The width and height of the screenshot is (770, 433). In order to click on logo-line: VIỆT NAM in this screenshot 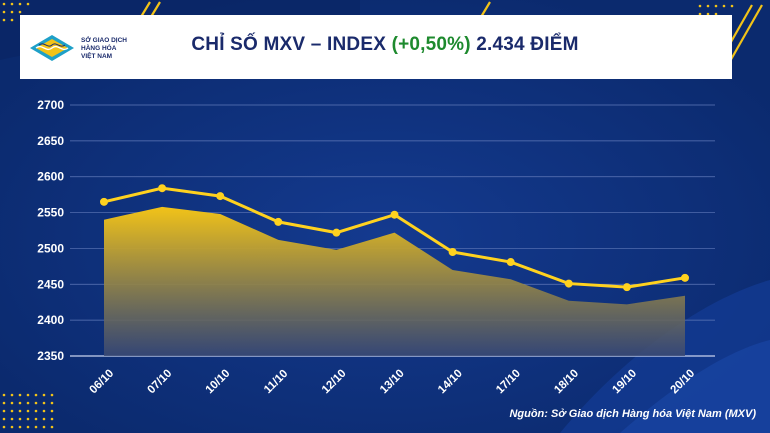, I will do `click(97, 56)`.